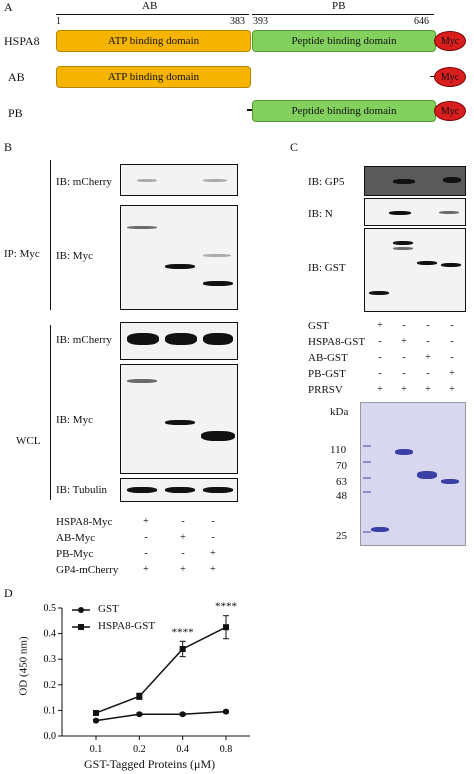  I want to click on kda-label: kDa, so click(339, 412).